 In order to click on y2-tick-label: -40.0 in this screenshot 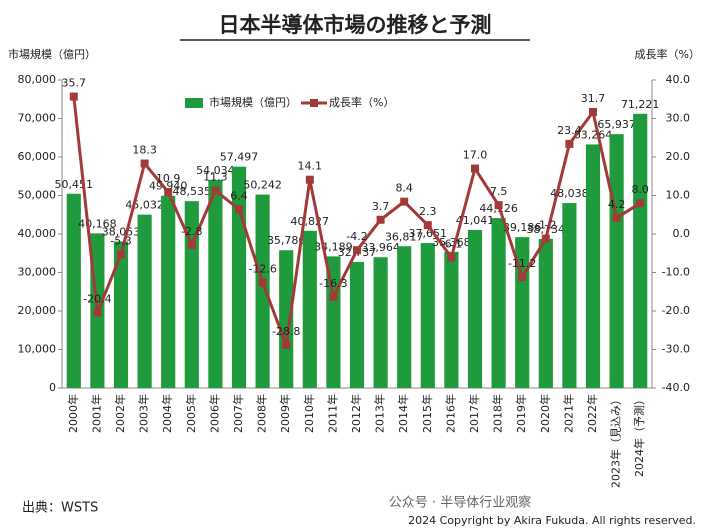, I will do `click(676, 387)`.